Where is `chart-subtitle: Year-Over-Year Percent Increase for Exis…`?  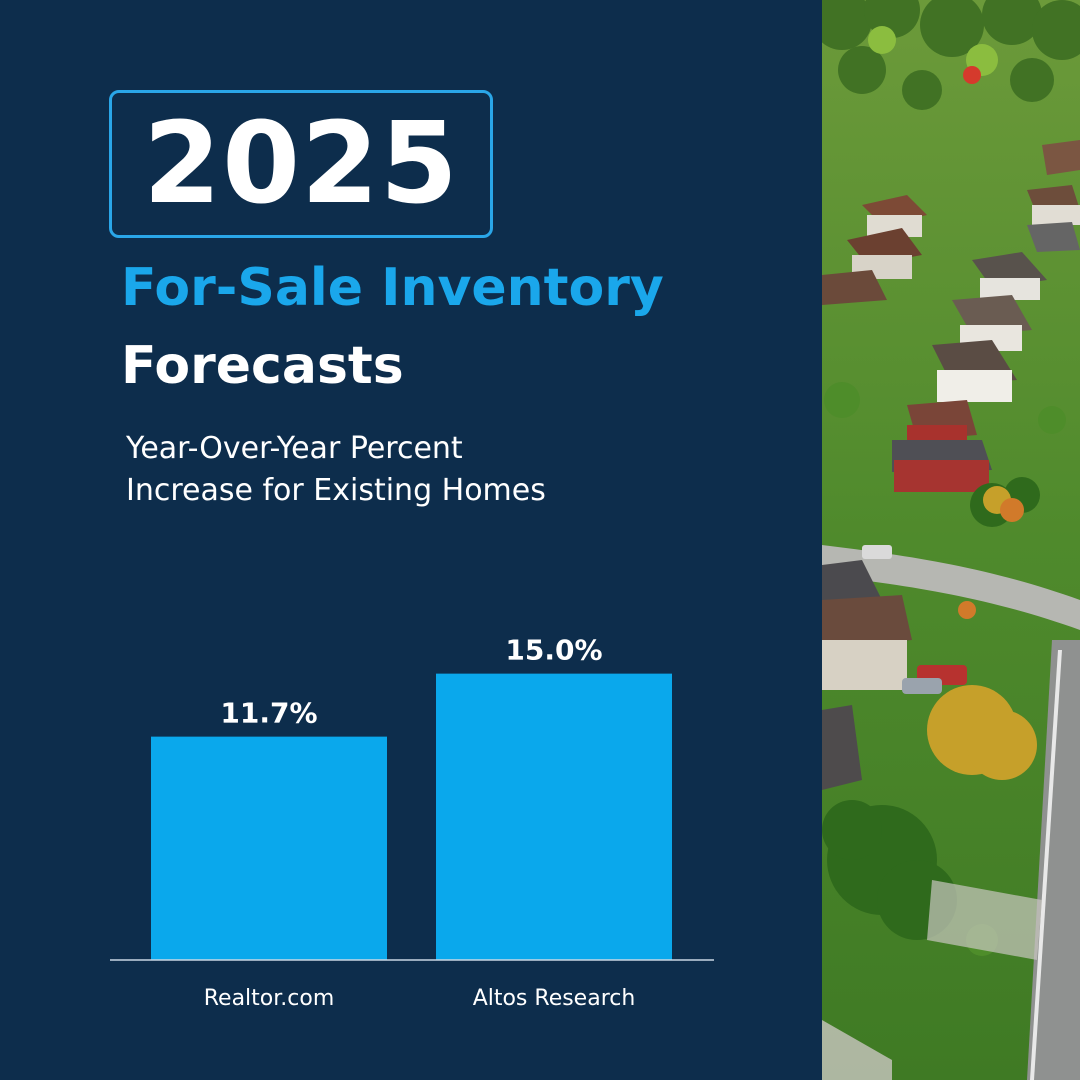
chart-subtitle: Year-Over-Year Percent Increase for Exis… is located at coordinates (336, 470).